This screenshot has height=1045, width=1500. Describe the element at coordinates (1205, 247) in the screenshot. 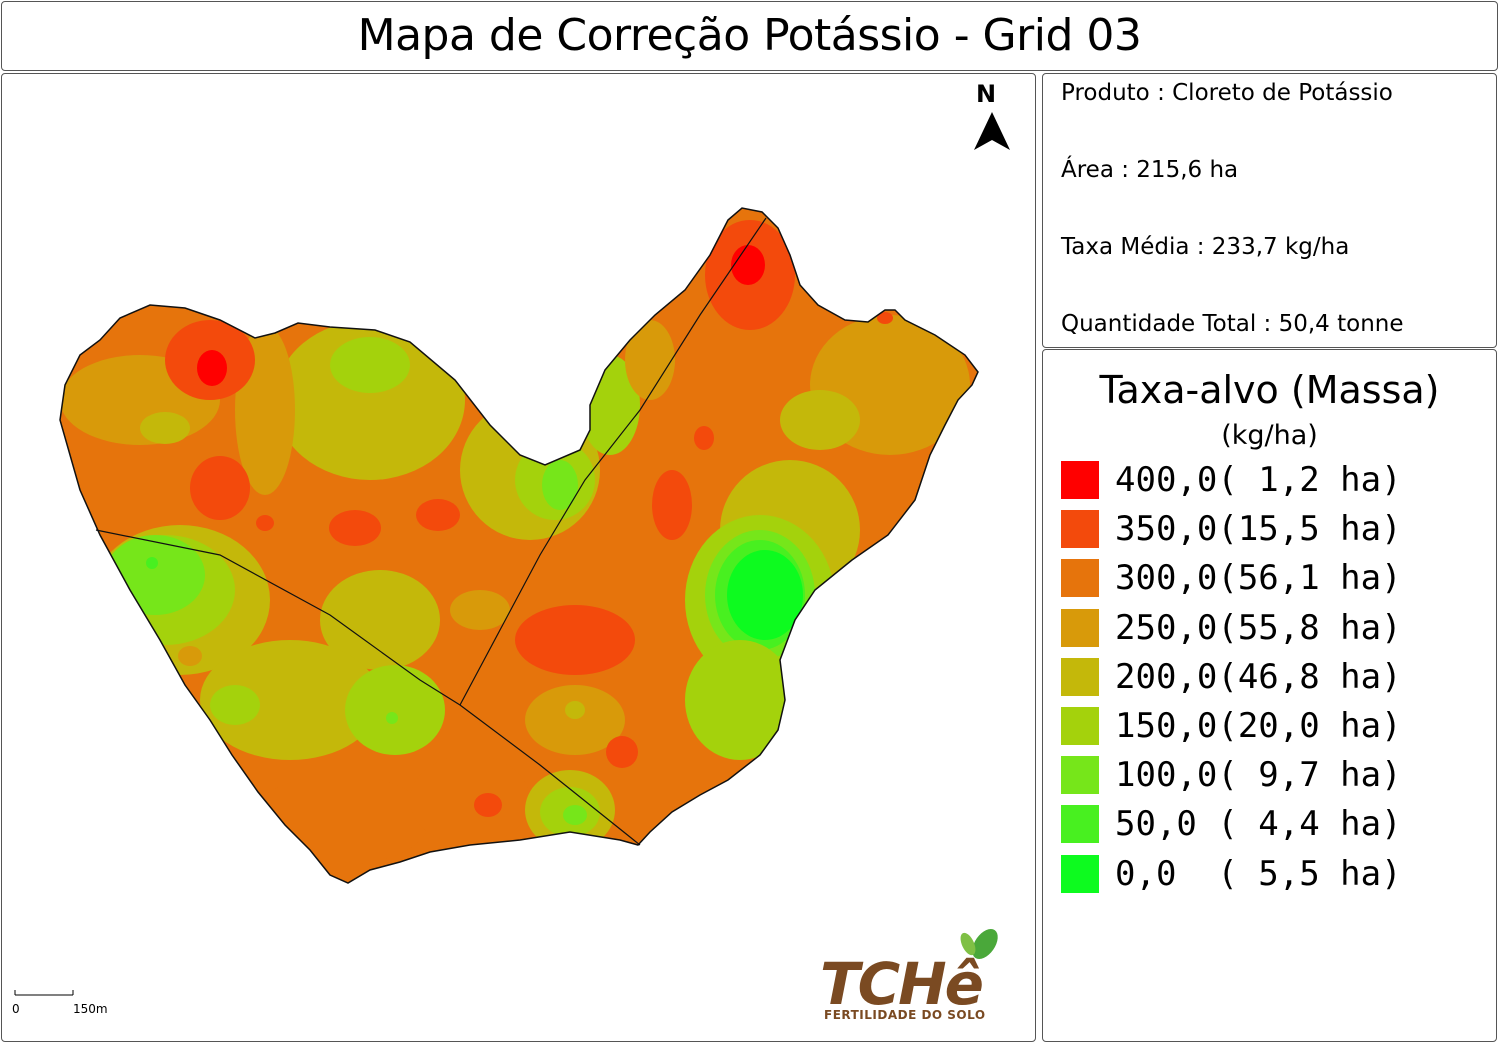

I see `info-taxa-media: Taxa Média : 233,7 kg/ha` at that location.